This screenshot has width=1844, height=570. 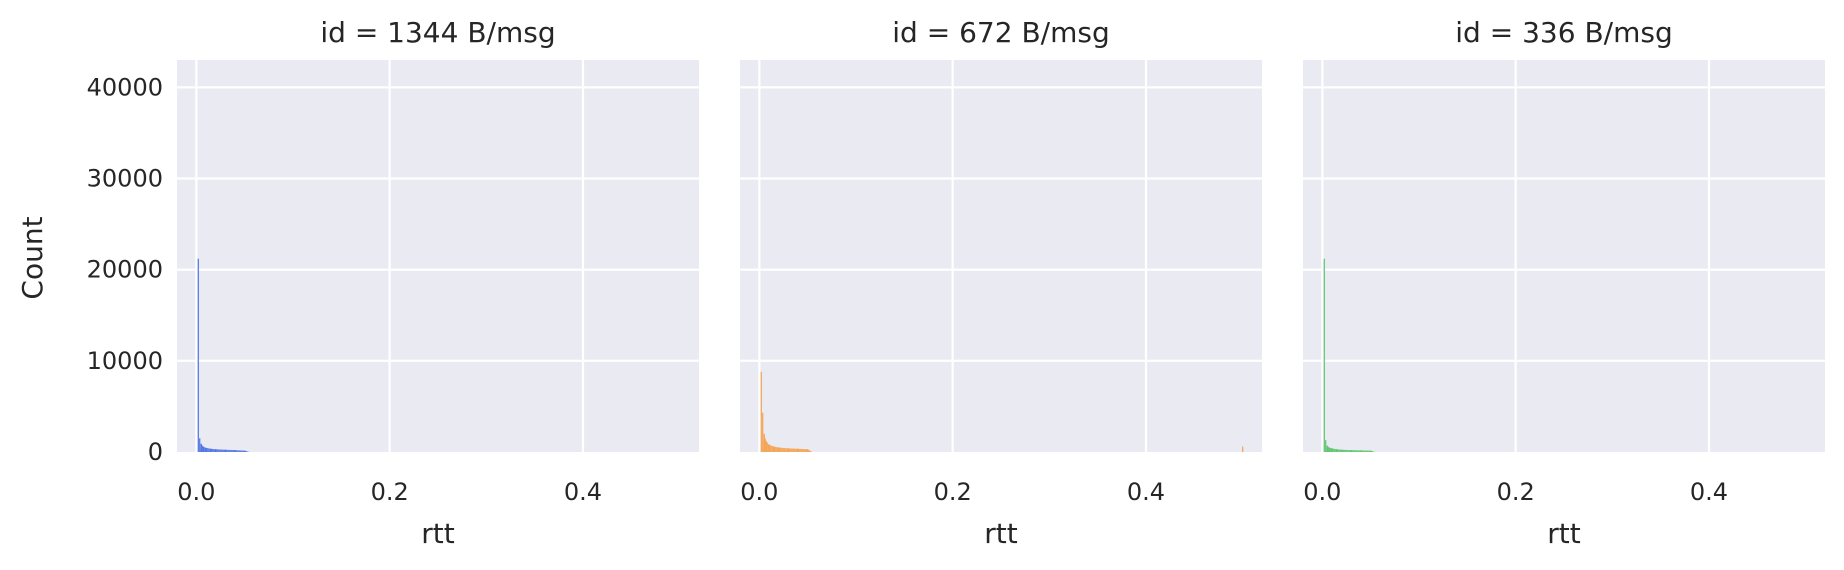 What do you see at coordinates (32, 257) in the screenshot?
I see `y-axis-label: Count` at bounding box center [32, 257].